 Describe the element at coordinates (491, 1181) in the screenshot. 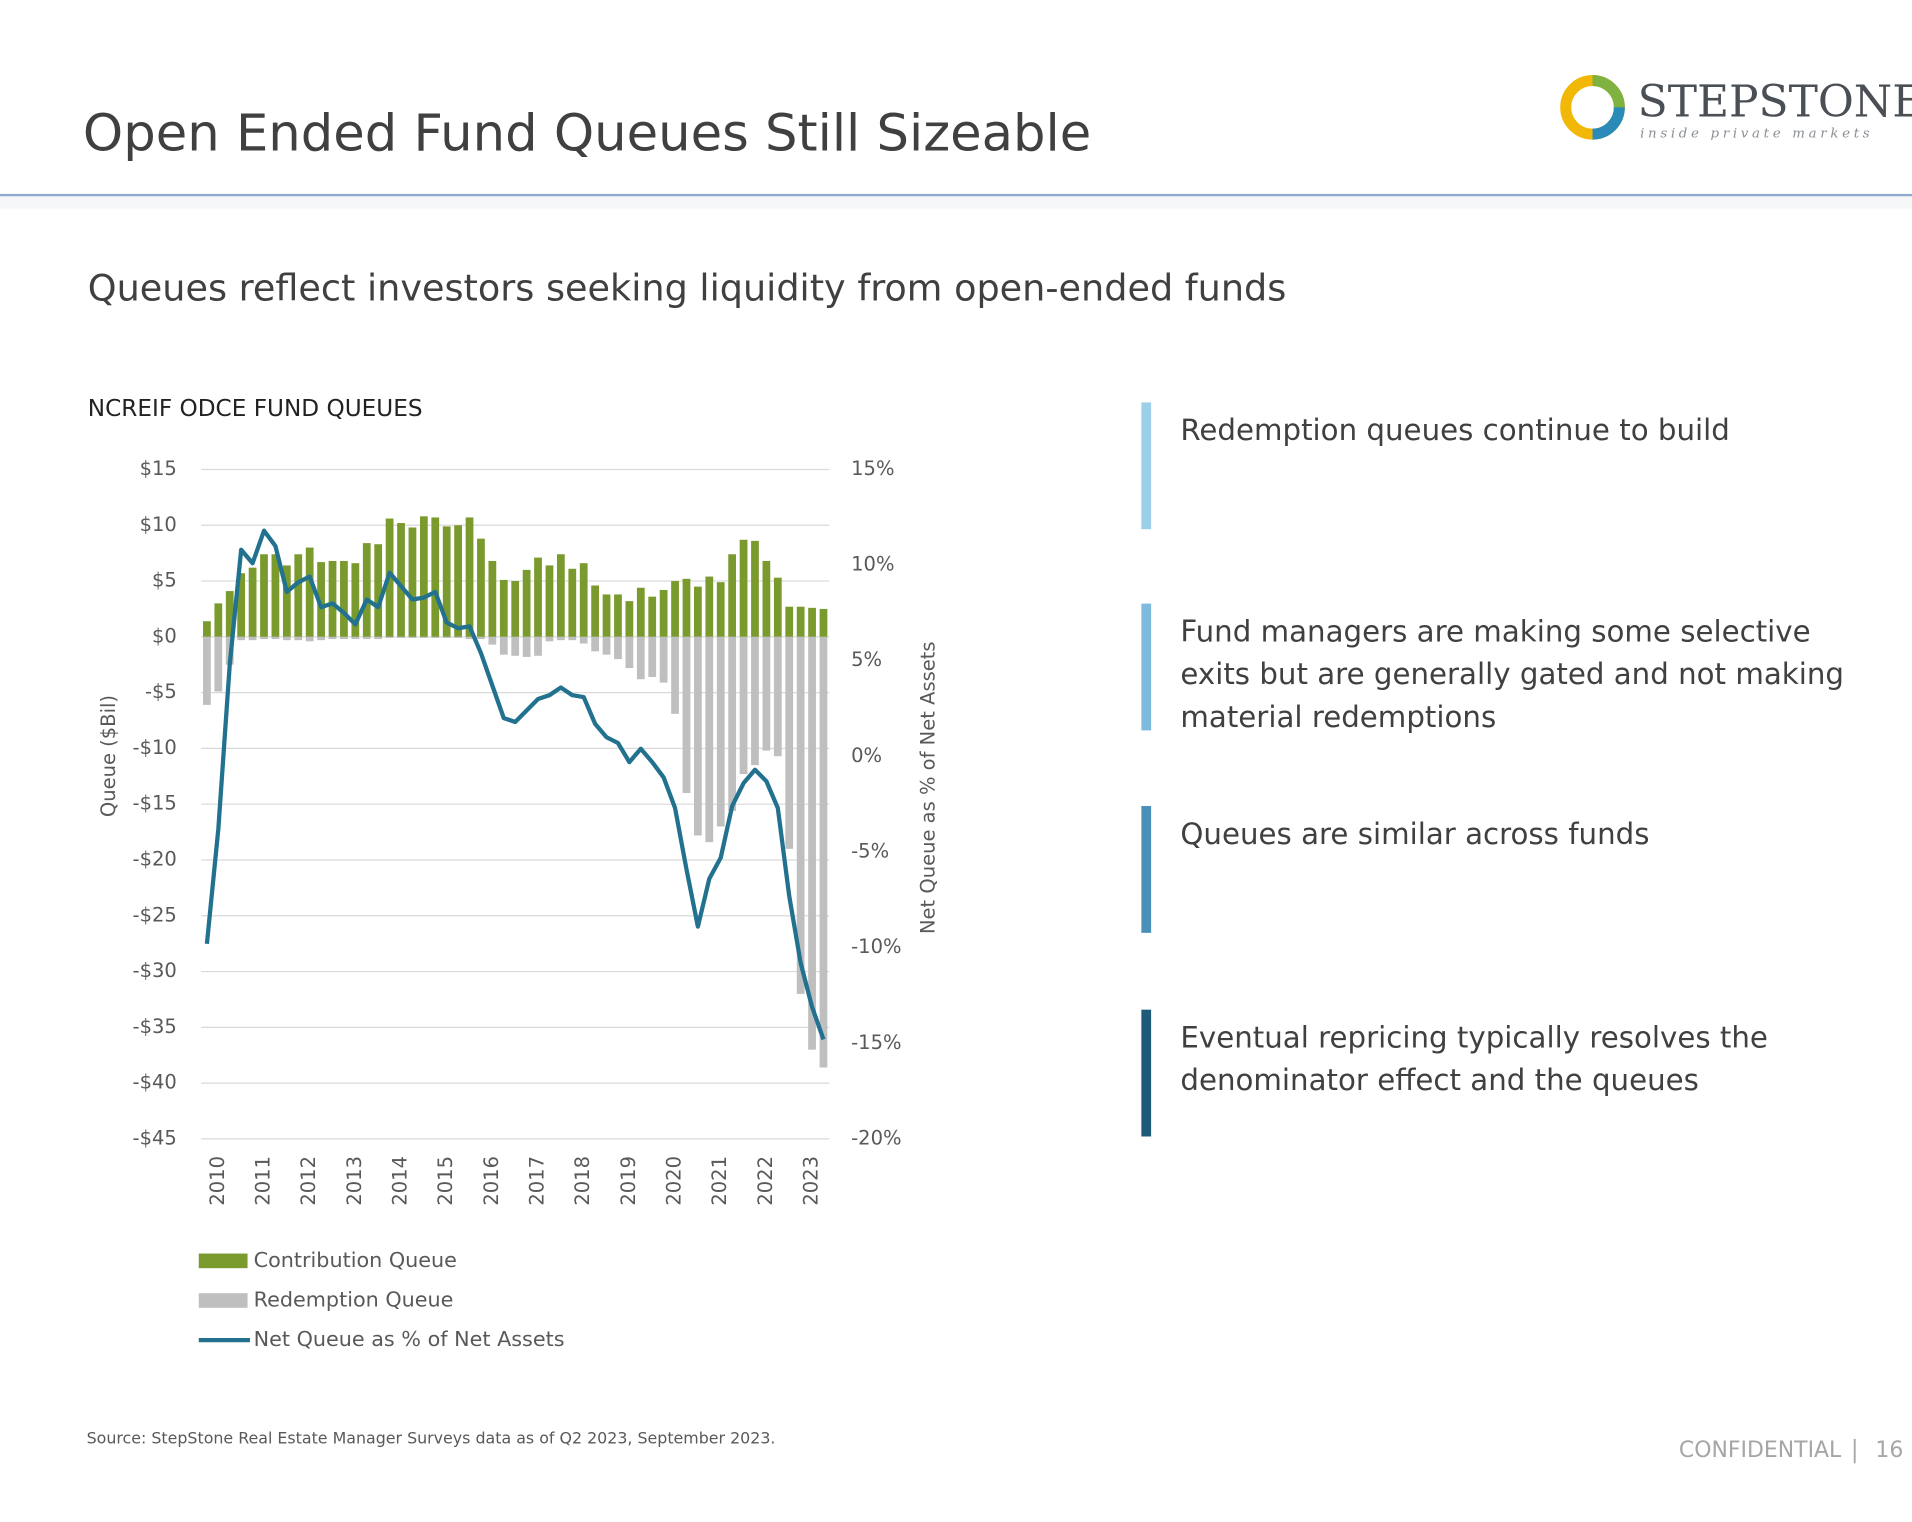

I see `x-tick-label: 2016` at that location.